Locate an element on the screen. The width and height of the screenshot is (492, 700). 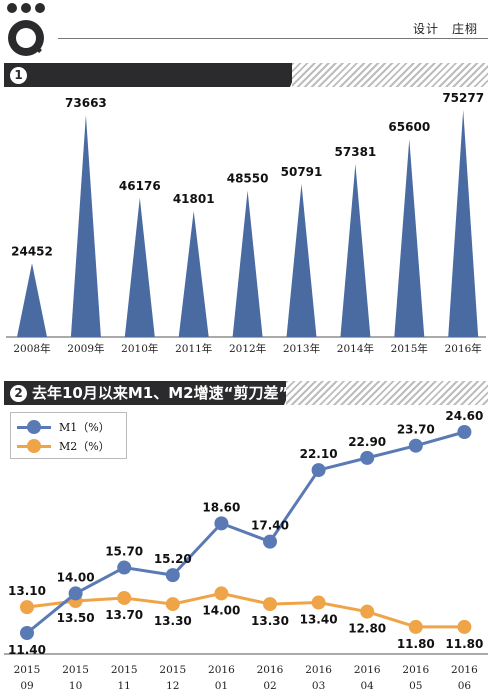
line-tick-month: 10 is located at coordinates (75, 686).